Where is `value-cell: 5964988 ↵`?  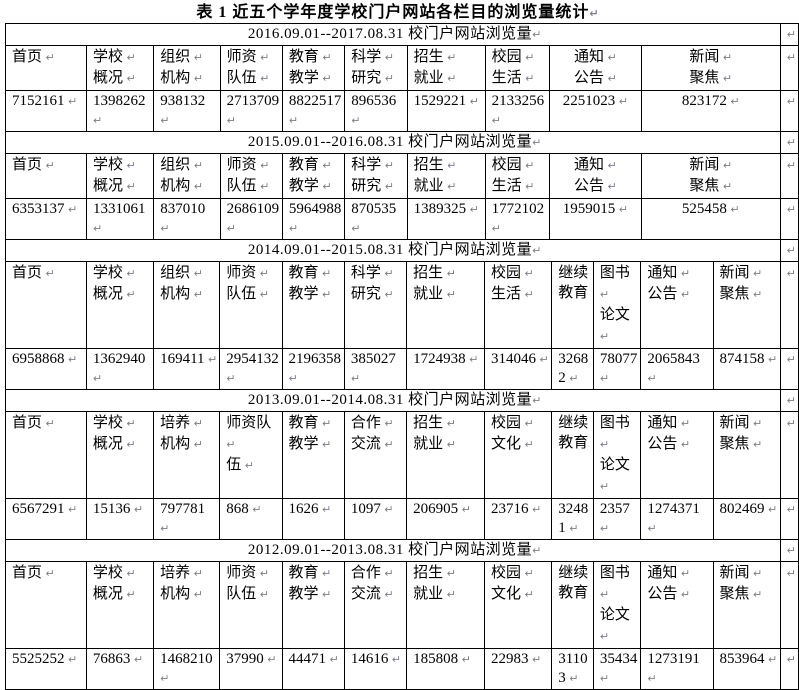
value-cell: 5964988 ↵ is located at coordinates (313, 219).